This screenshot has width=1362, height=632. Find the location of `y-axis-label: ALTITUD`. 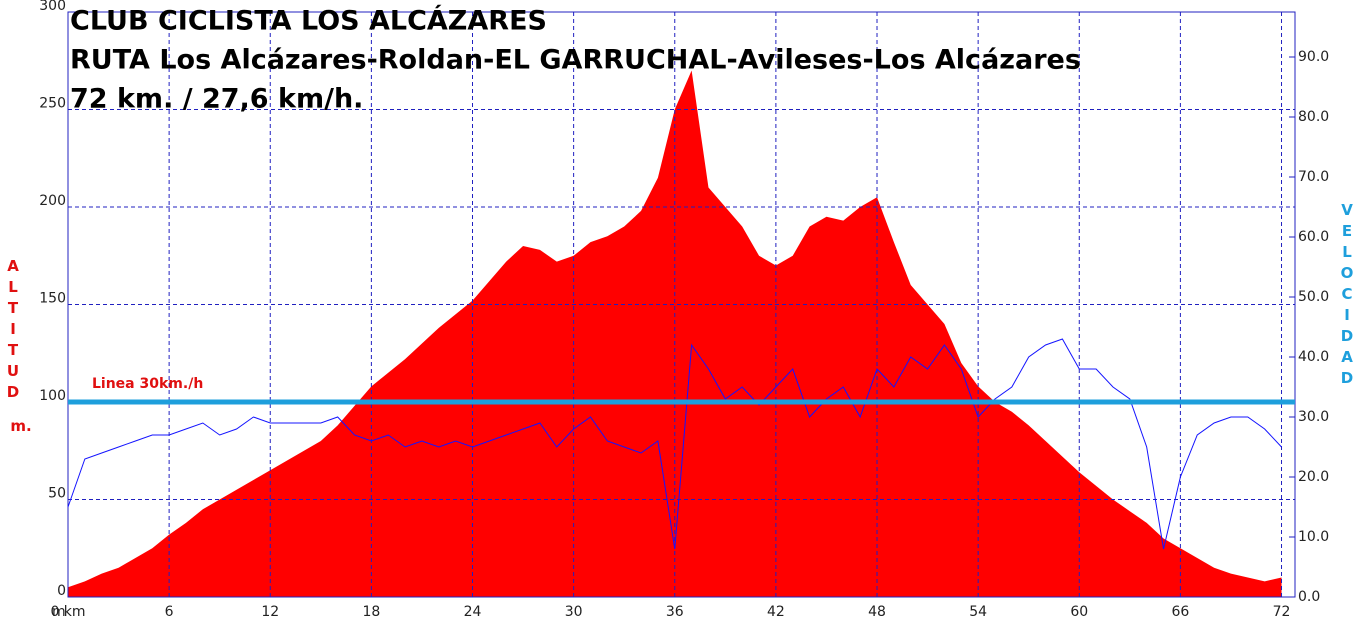

y-axis-label: ALTITUD is located at coordinates (13, 329).